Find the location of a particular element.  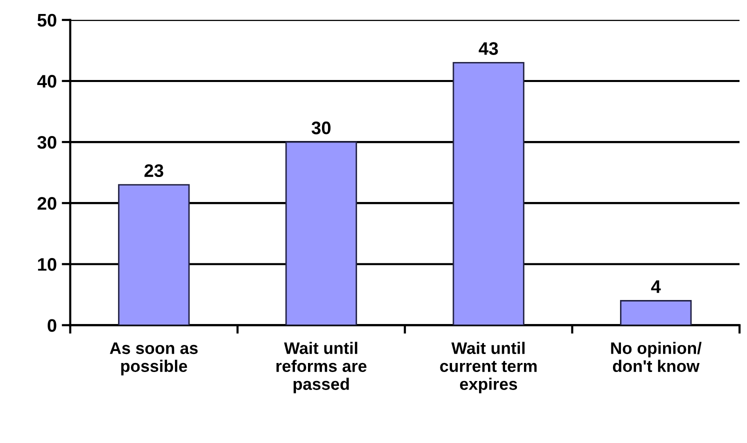

x-tick-label: As soon as possible is located at coordinates (154, 359).